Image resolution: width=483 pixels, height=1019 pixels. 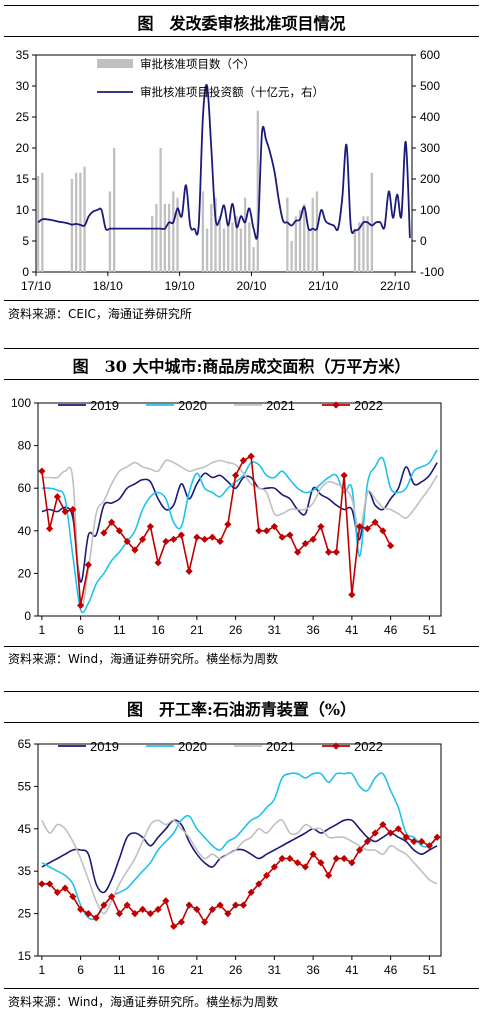 I want to click on panel2-source-rule, so click(x=241, y=646).